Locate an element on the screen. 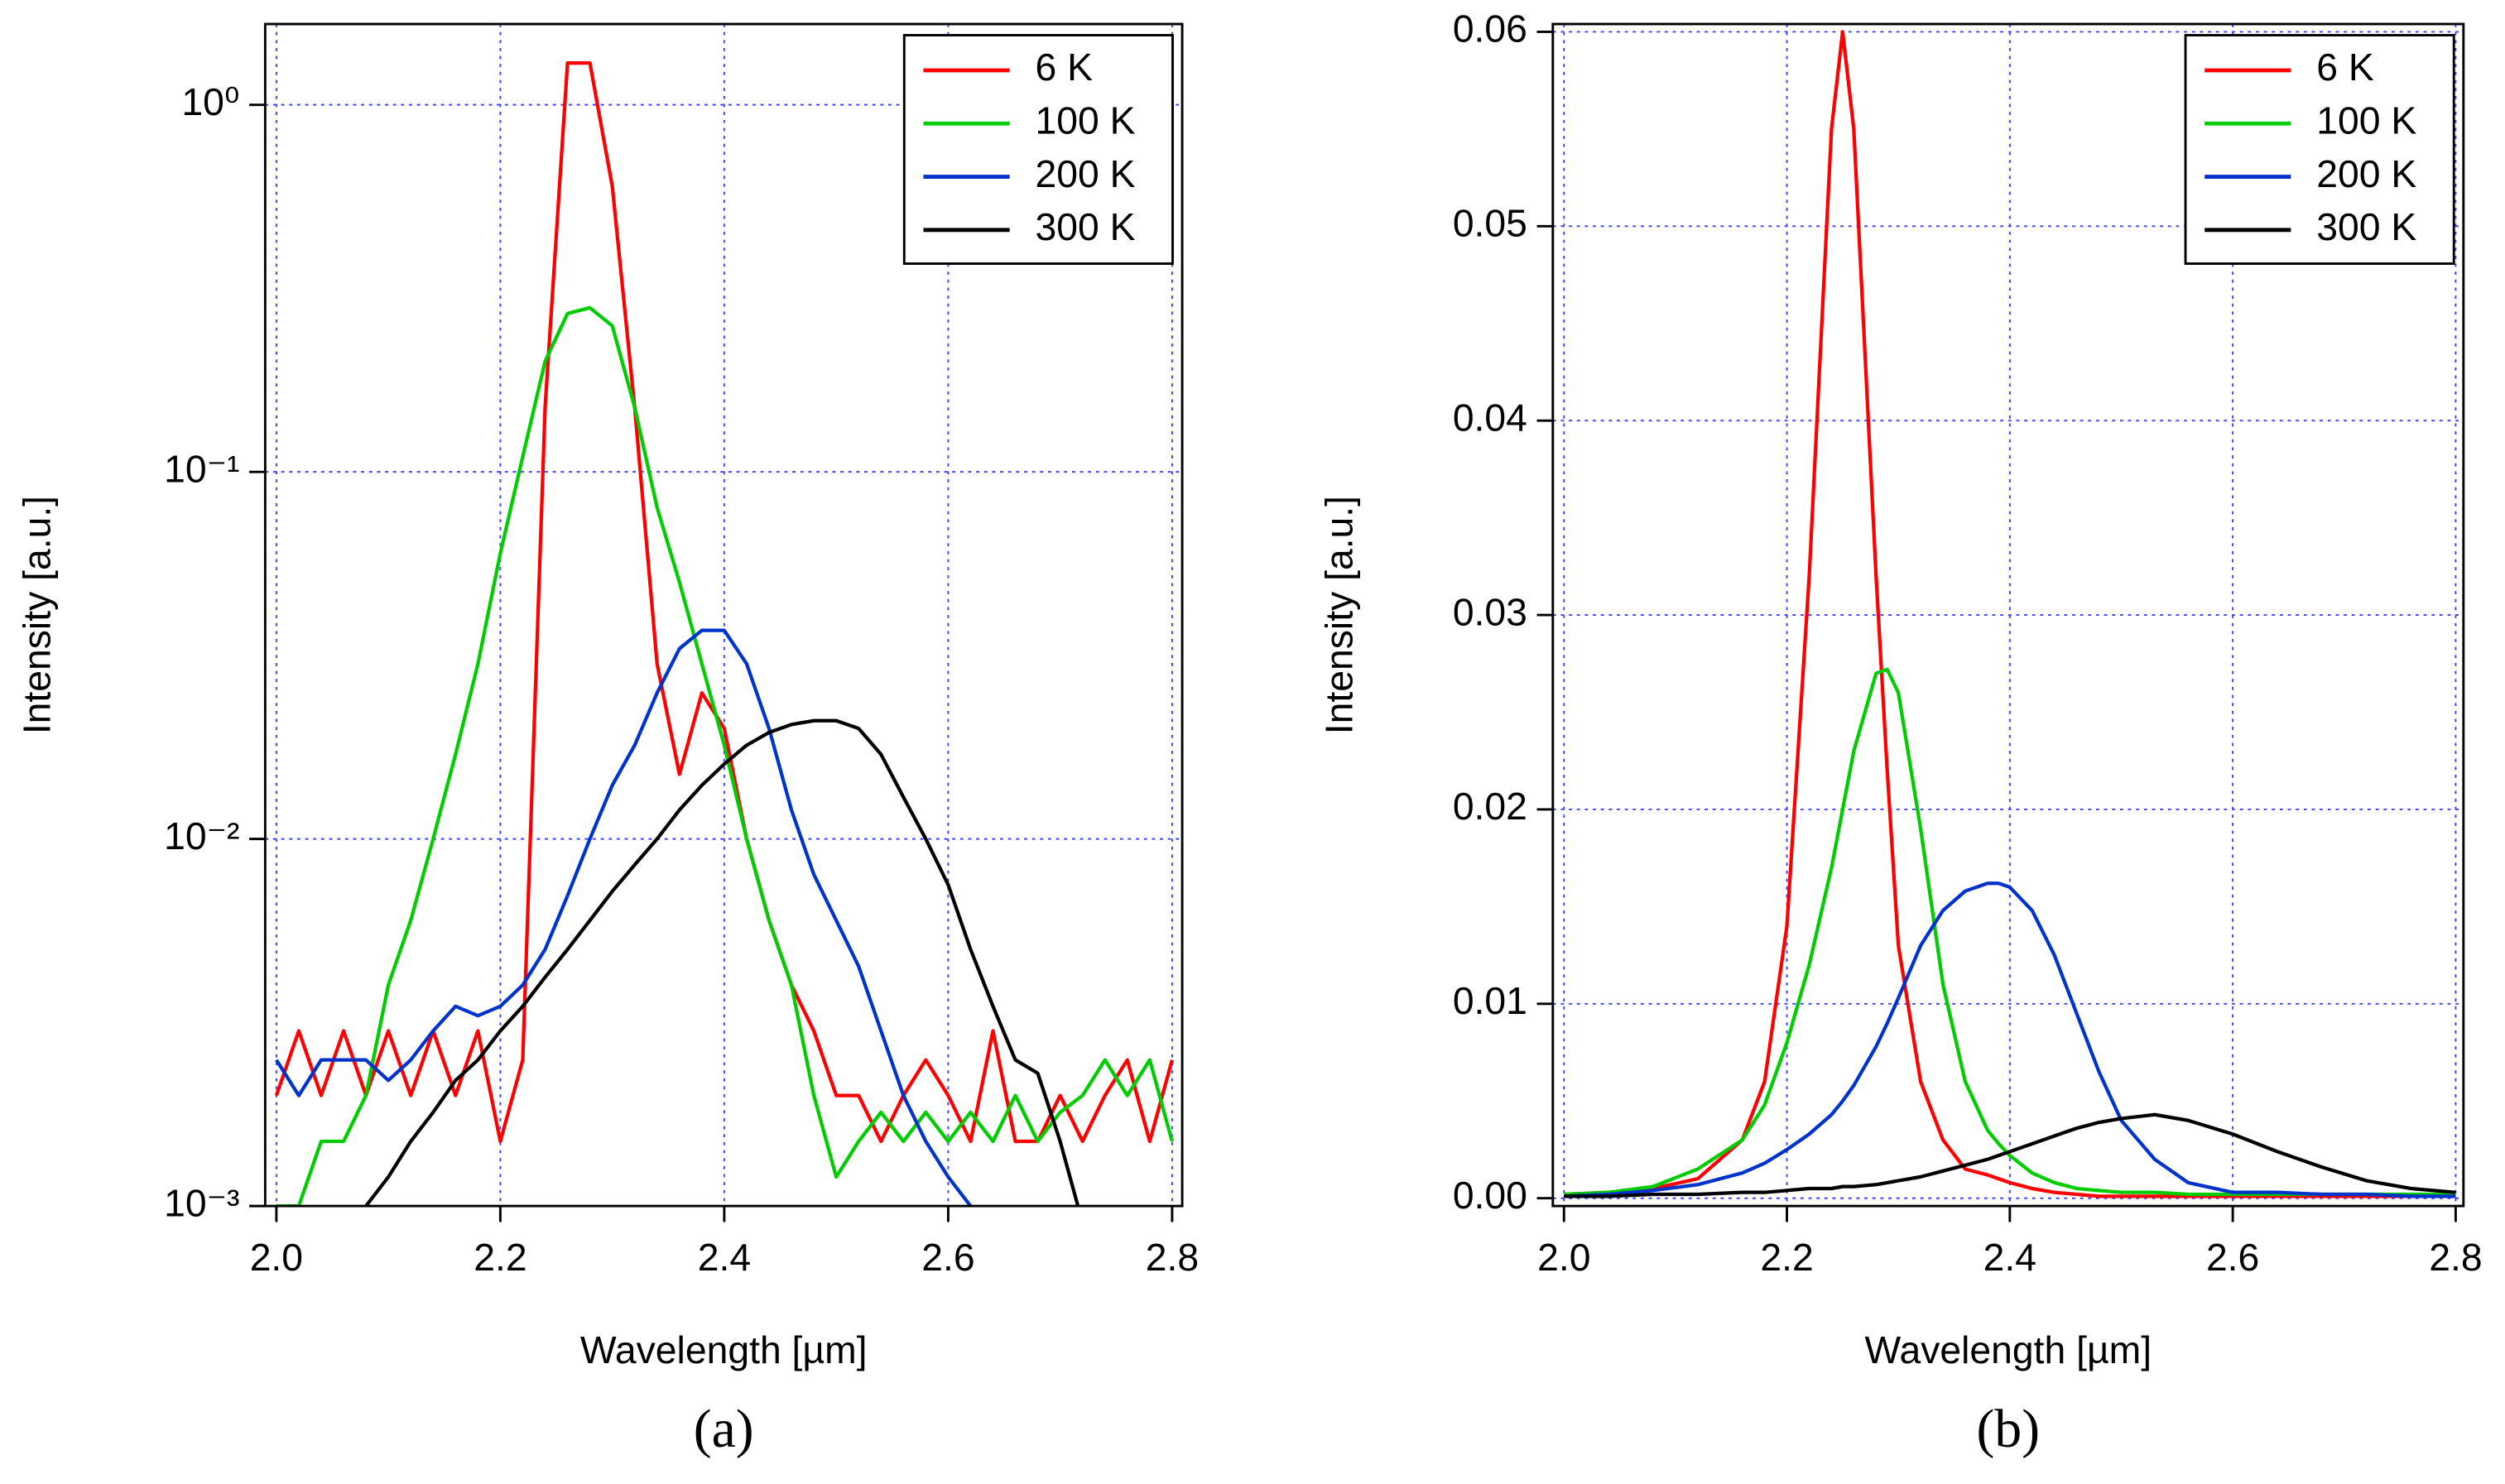  y-tick-label: 0.03 is located at coordinates (1490, 611).